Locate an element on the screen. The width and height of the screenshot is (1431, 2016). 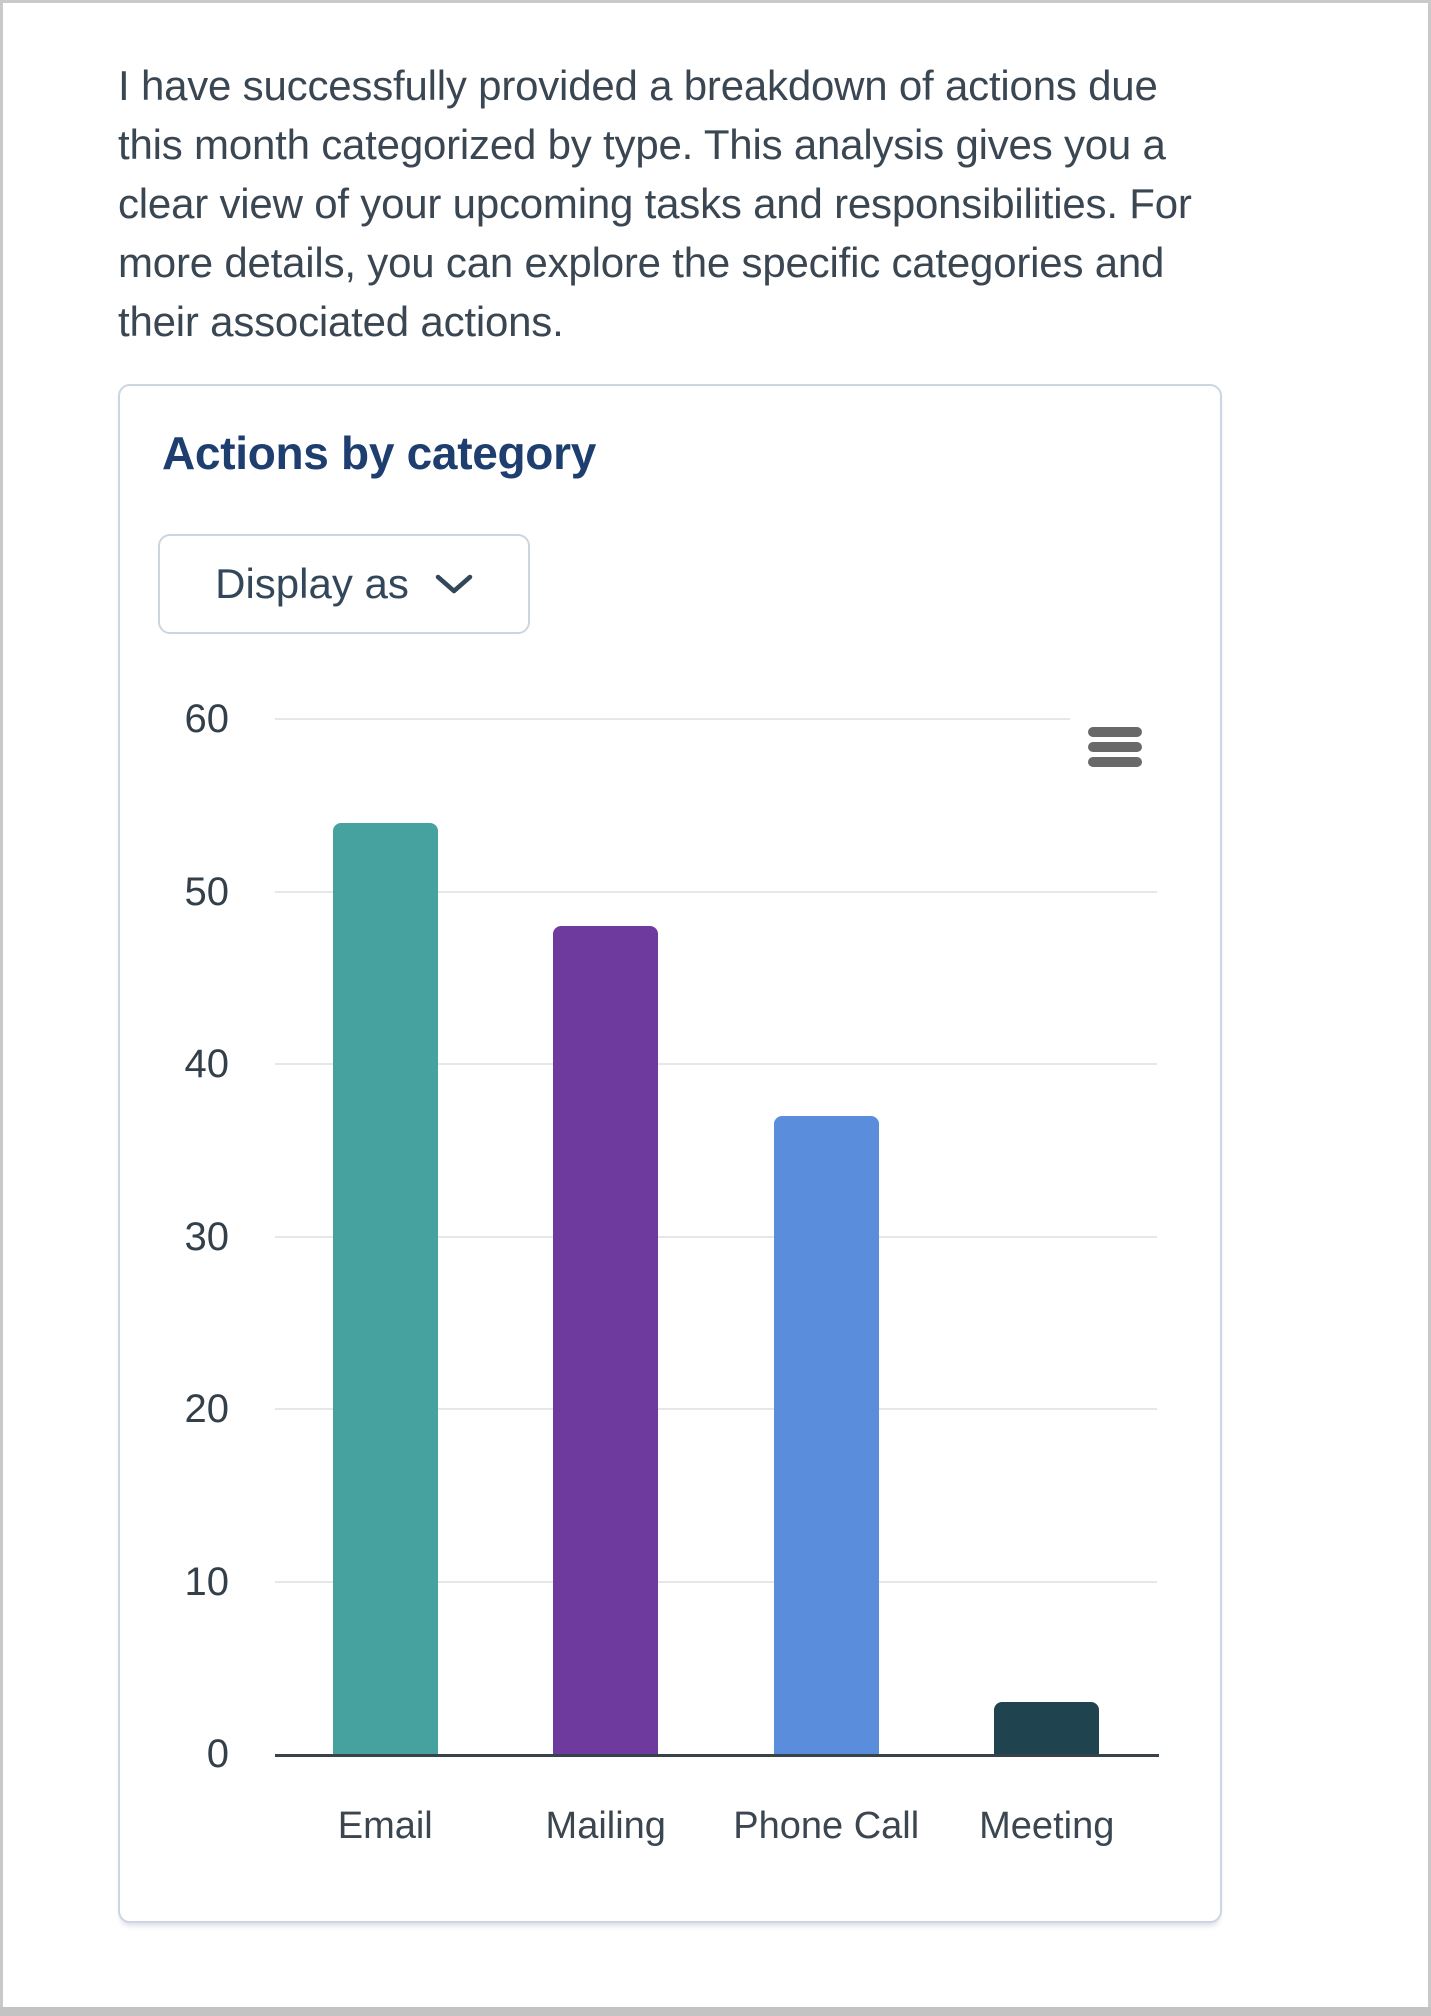
gridline-y50 is located at coordinates (716, 891).